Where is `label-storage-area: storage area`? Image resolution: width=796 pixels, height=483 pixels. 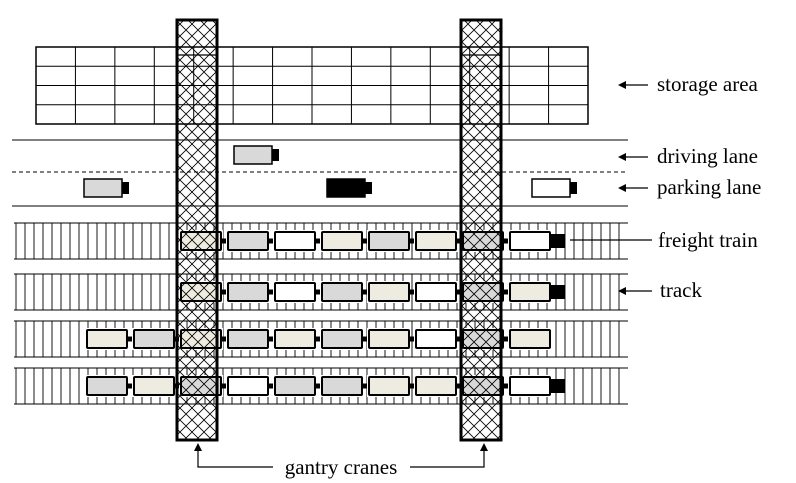
label-storage-area: storage area is located at coordinates (688, 84).